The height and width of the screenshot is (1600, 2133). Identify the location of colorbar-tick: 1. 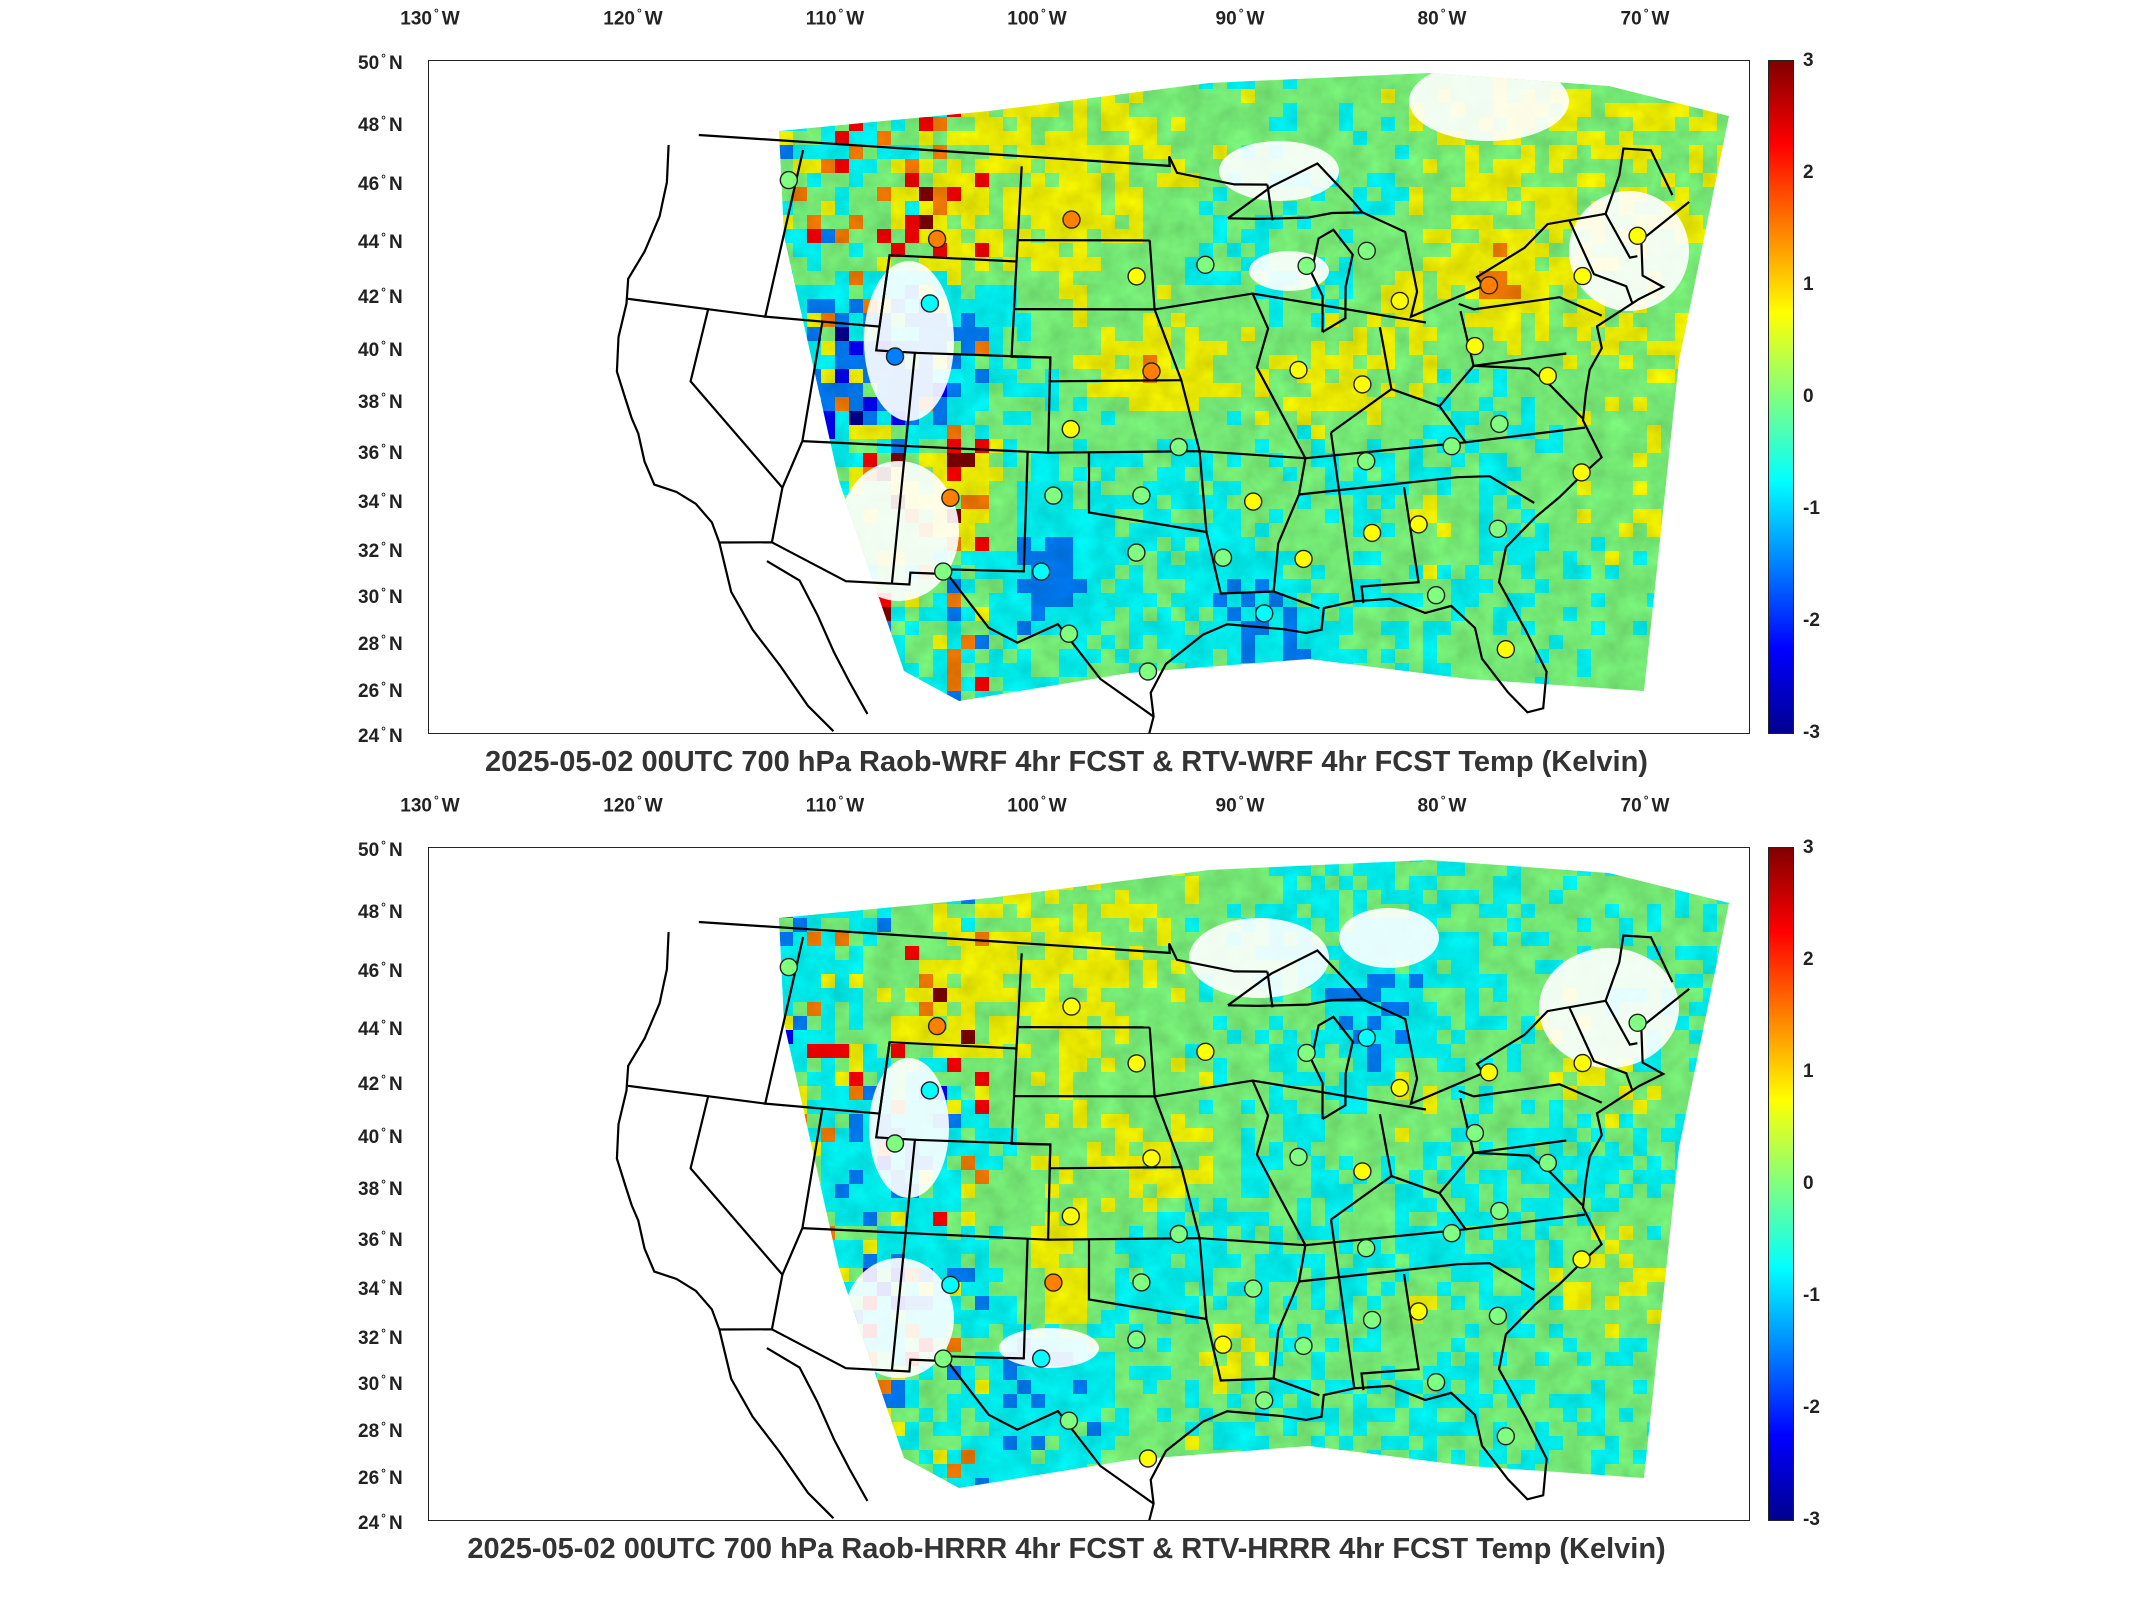
(1808, 284).